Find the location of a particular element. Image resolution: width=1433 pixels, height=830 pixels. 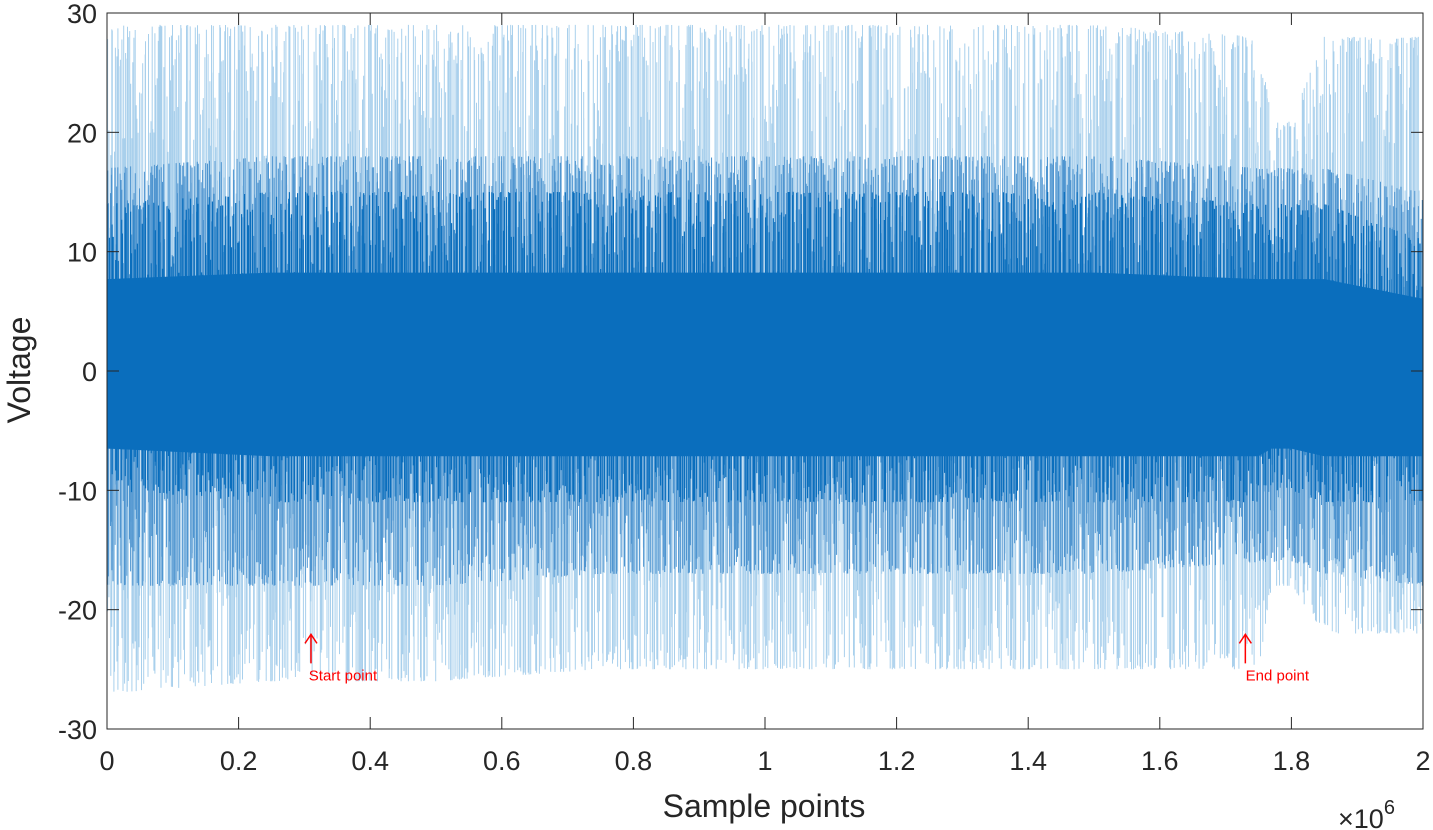

y-tick-label: 0 is located at coordinates (89, 372).